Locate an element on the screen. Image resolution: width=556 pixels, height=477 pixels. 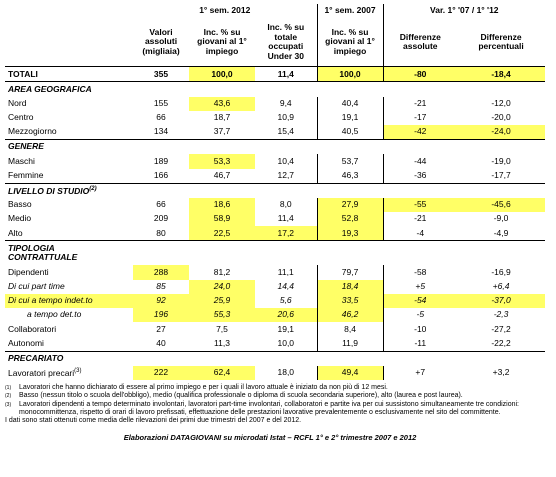
cell: 209 is located at coordinates (161, 218).